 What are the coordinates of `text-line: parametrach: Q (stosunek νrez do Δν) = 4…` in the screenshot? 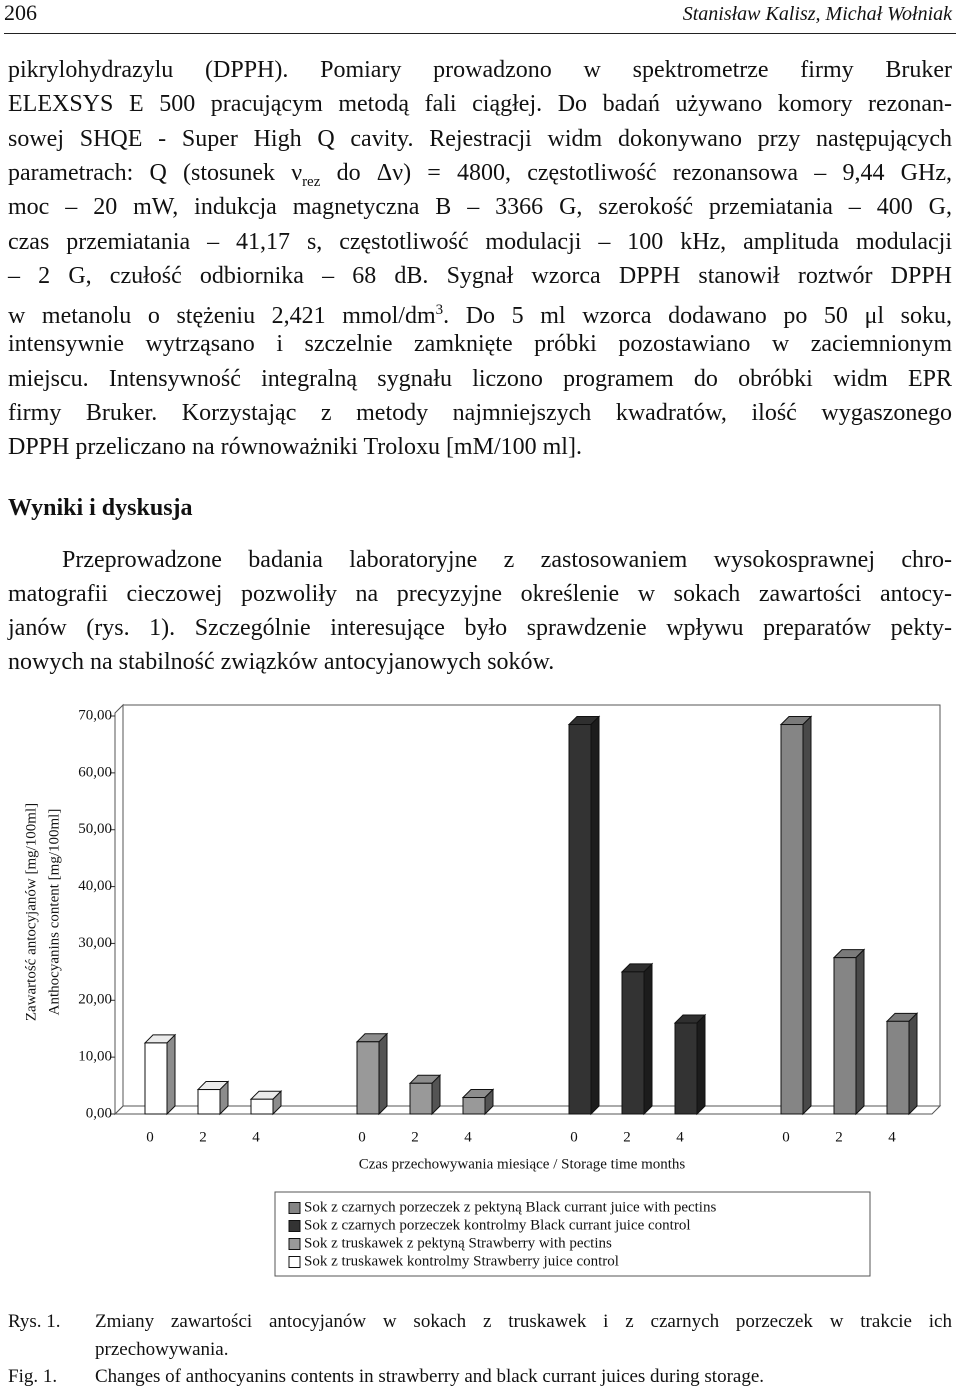 It's located at (480, 177).